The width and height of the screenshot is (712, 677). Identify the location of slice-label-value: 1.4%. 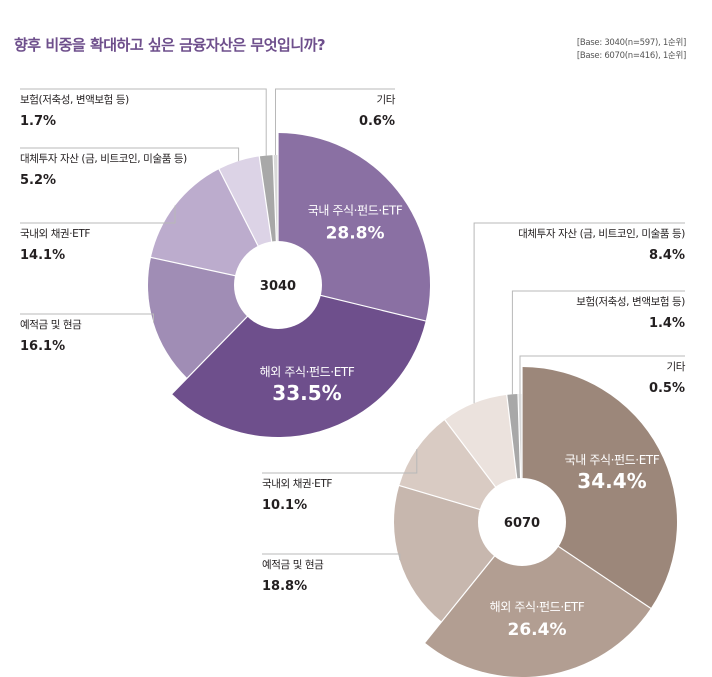
(667, 323).